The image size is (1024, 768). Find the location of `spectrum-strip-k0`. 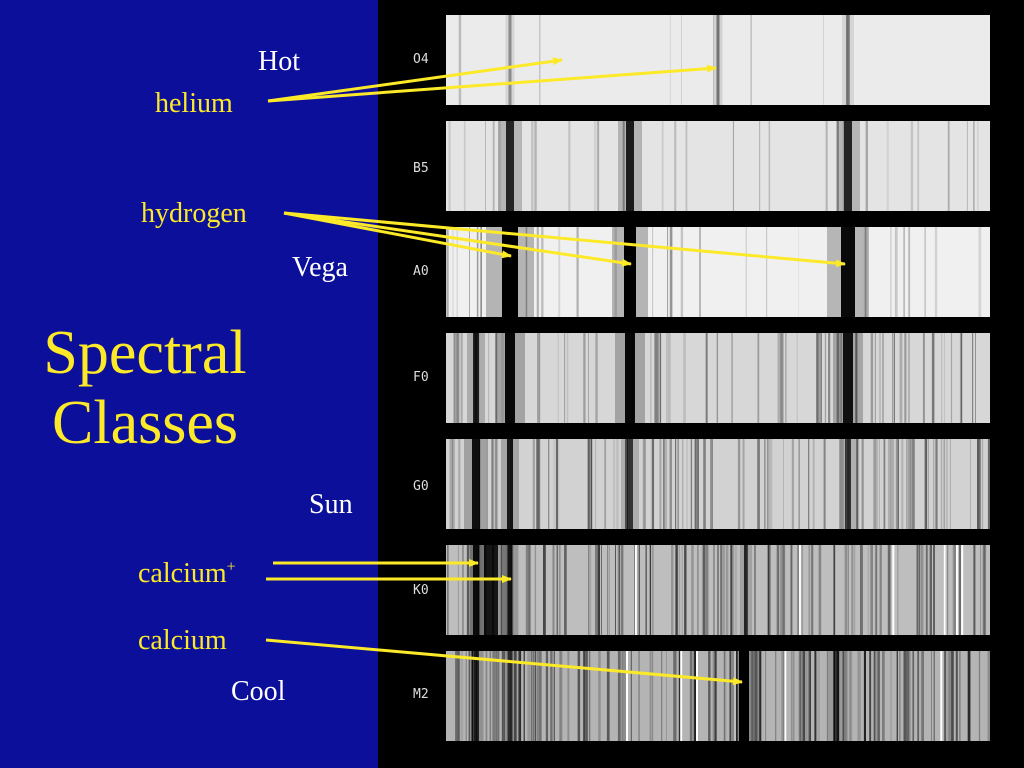

spectrum-strip-k0 is located at coordinates (718, 590).